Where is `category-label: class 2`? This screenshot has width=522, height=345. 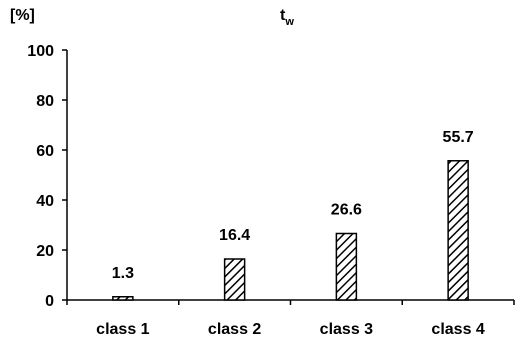 category-label: class 2 is located at coordinates (234, 329).